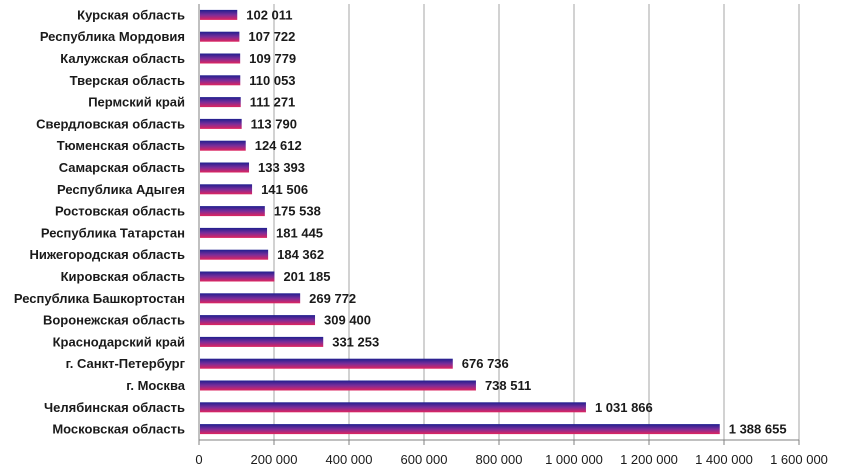 Image resolution: width=844 pixels, height=474 pixels. Describe the element at coordinates (284, 189) in the screenshot. I see `value-label: 141 506` at that location.